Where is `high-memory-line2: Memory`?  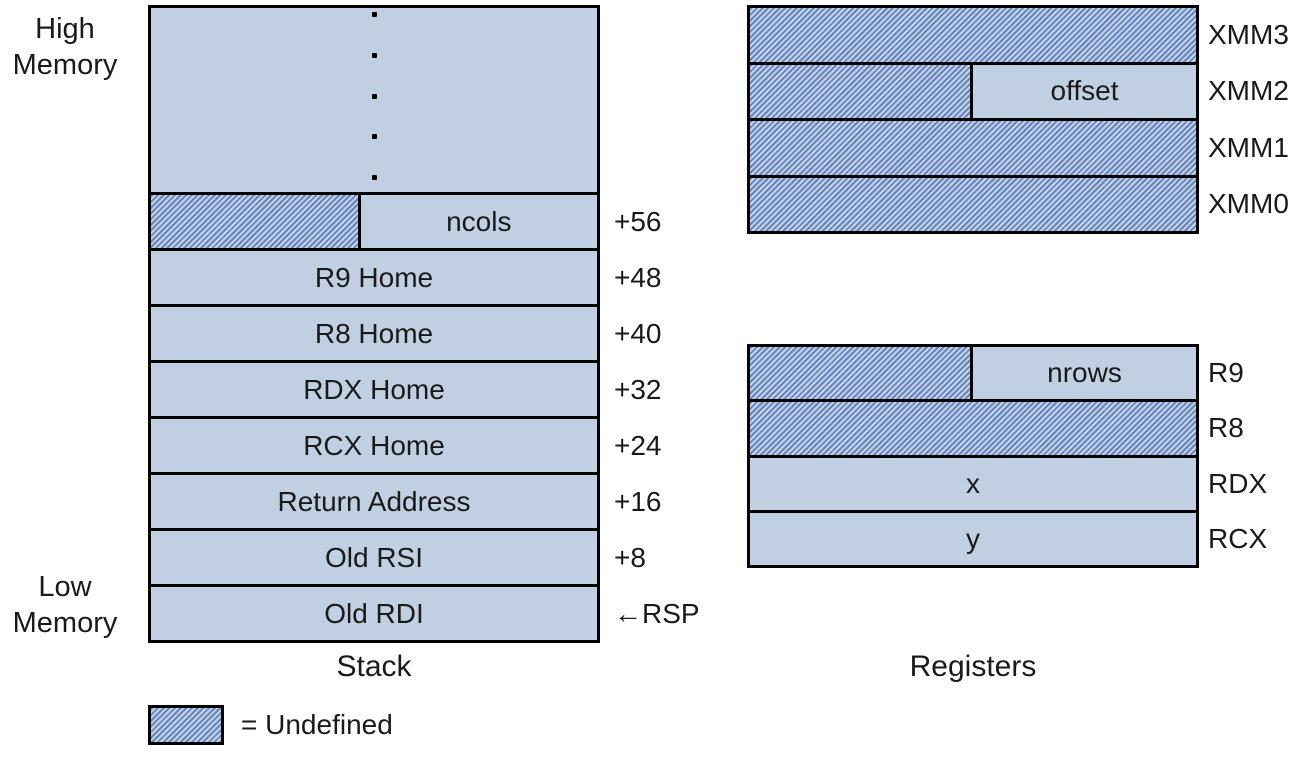 high-memory-line2: Memory is located at coordinates (65, 65).